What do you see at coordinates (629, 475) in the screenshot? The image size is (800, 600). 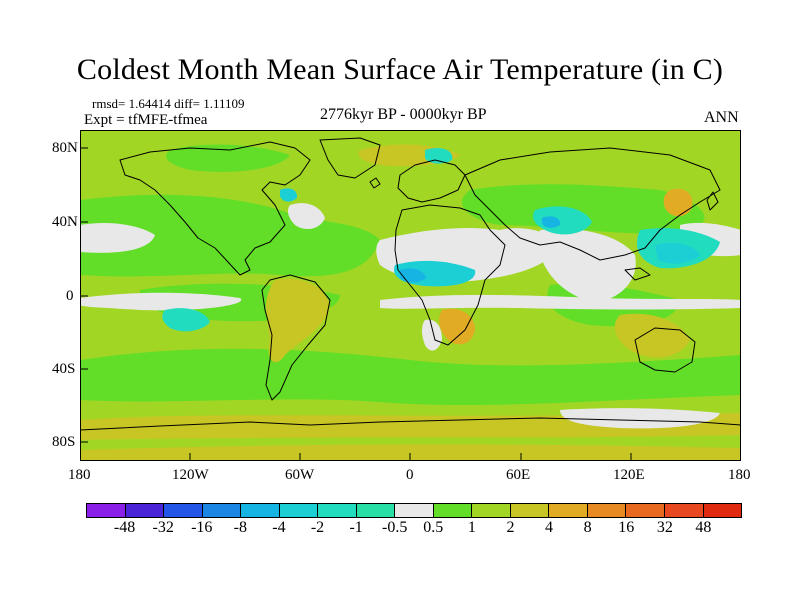 I see `lon-label-120e: 120E` at bounding box center [629, 475].